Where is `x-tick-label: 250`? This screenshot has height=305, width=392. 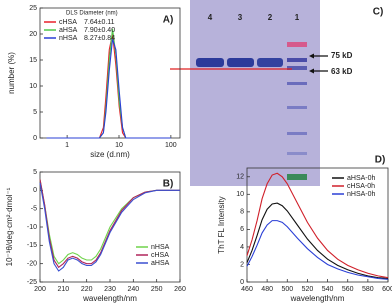 x-tick-label: 250 is located at coordinates (157, 289).